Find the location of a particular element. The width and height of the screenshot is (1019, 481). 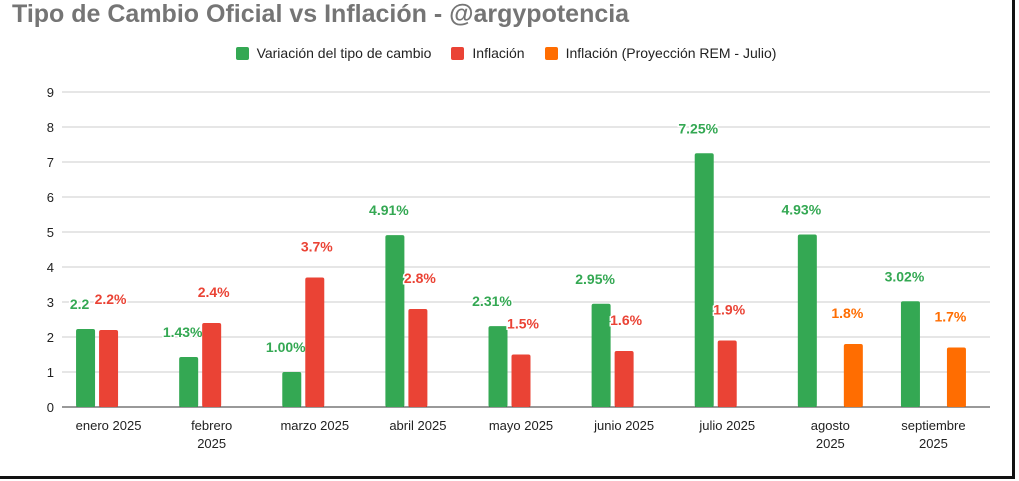

data-label: 2.95% is located at coordinates (595, 279).